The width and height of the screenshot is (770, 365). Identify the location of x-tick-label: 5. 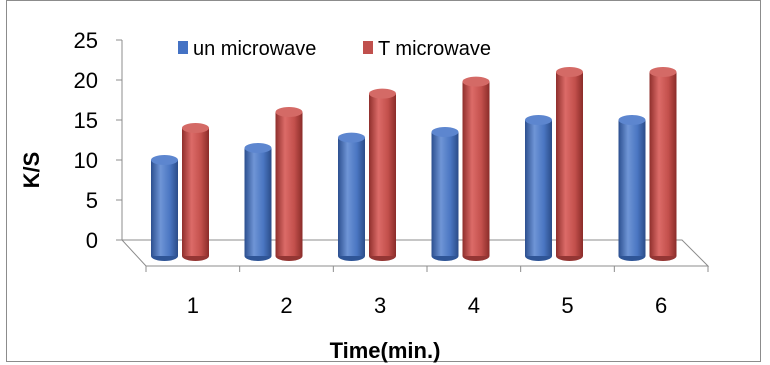
(567, 305).